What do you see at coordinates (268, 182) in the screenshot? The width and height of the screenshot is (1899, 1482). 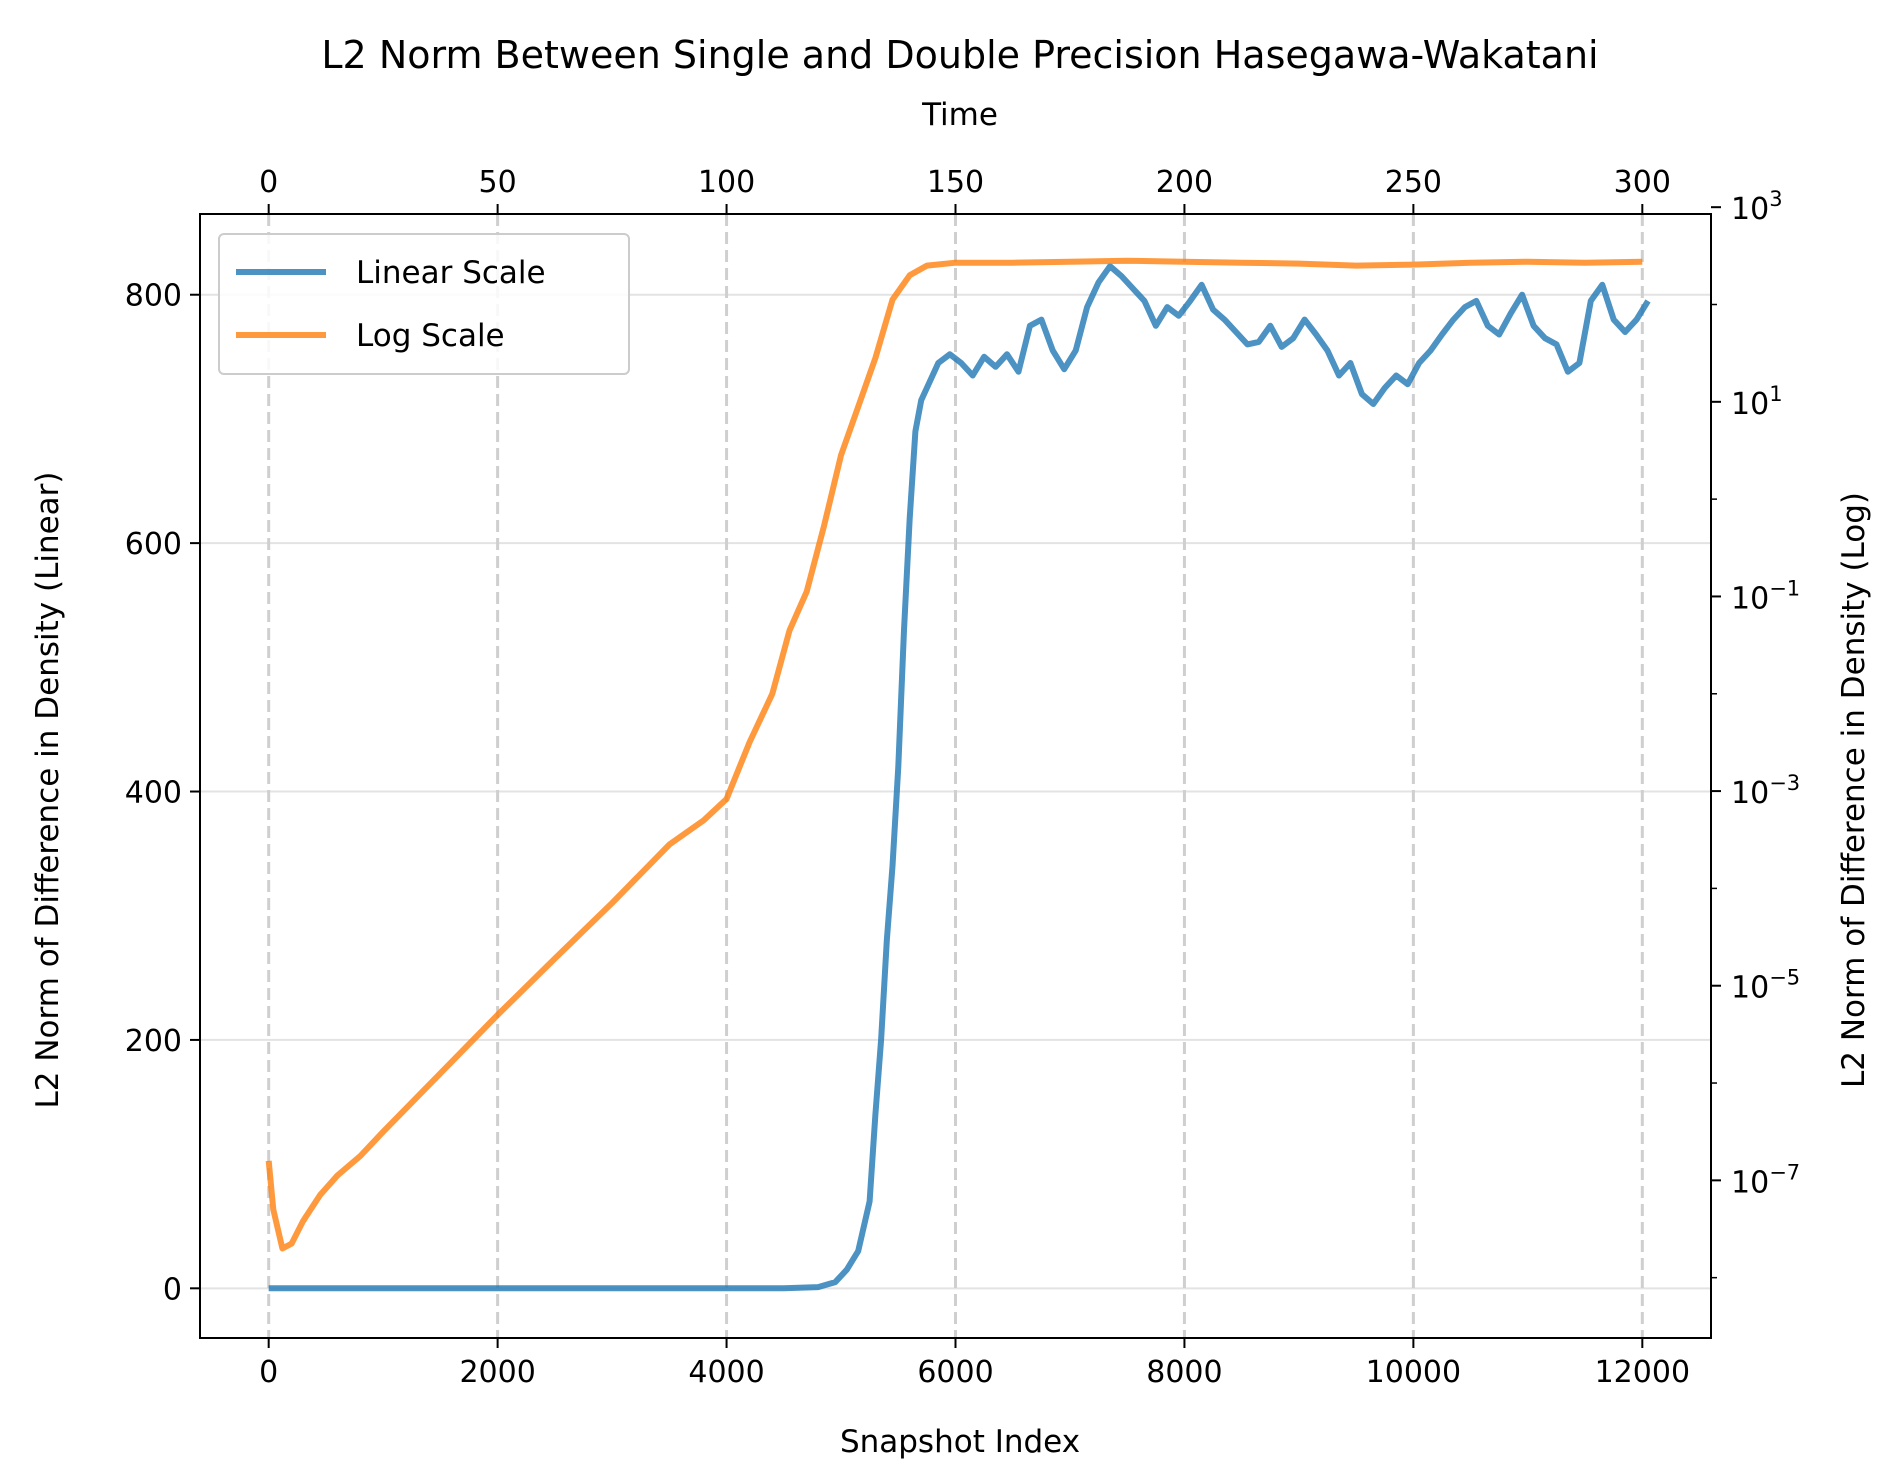 I see `top-tick-label: 0` at bounding box center [268, 182].